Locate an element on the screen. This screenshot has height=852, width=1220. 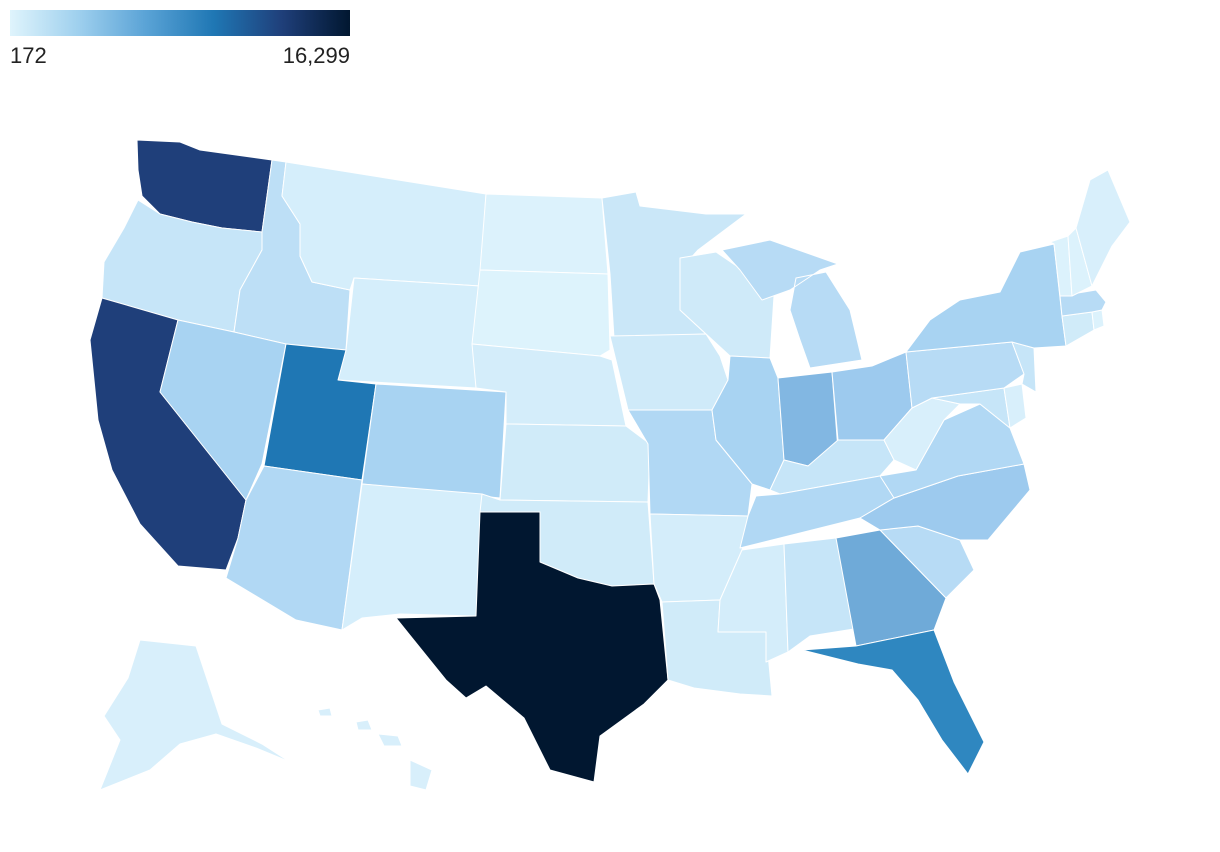
state-ak is located at coordinates (195, 715).